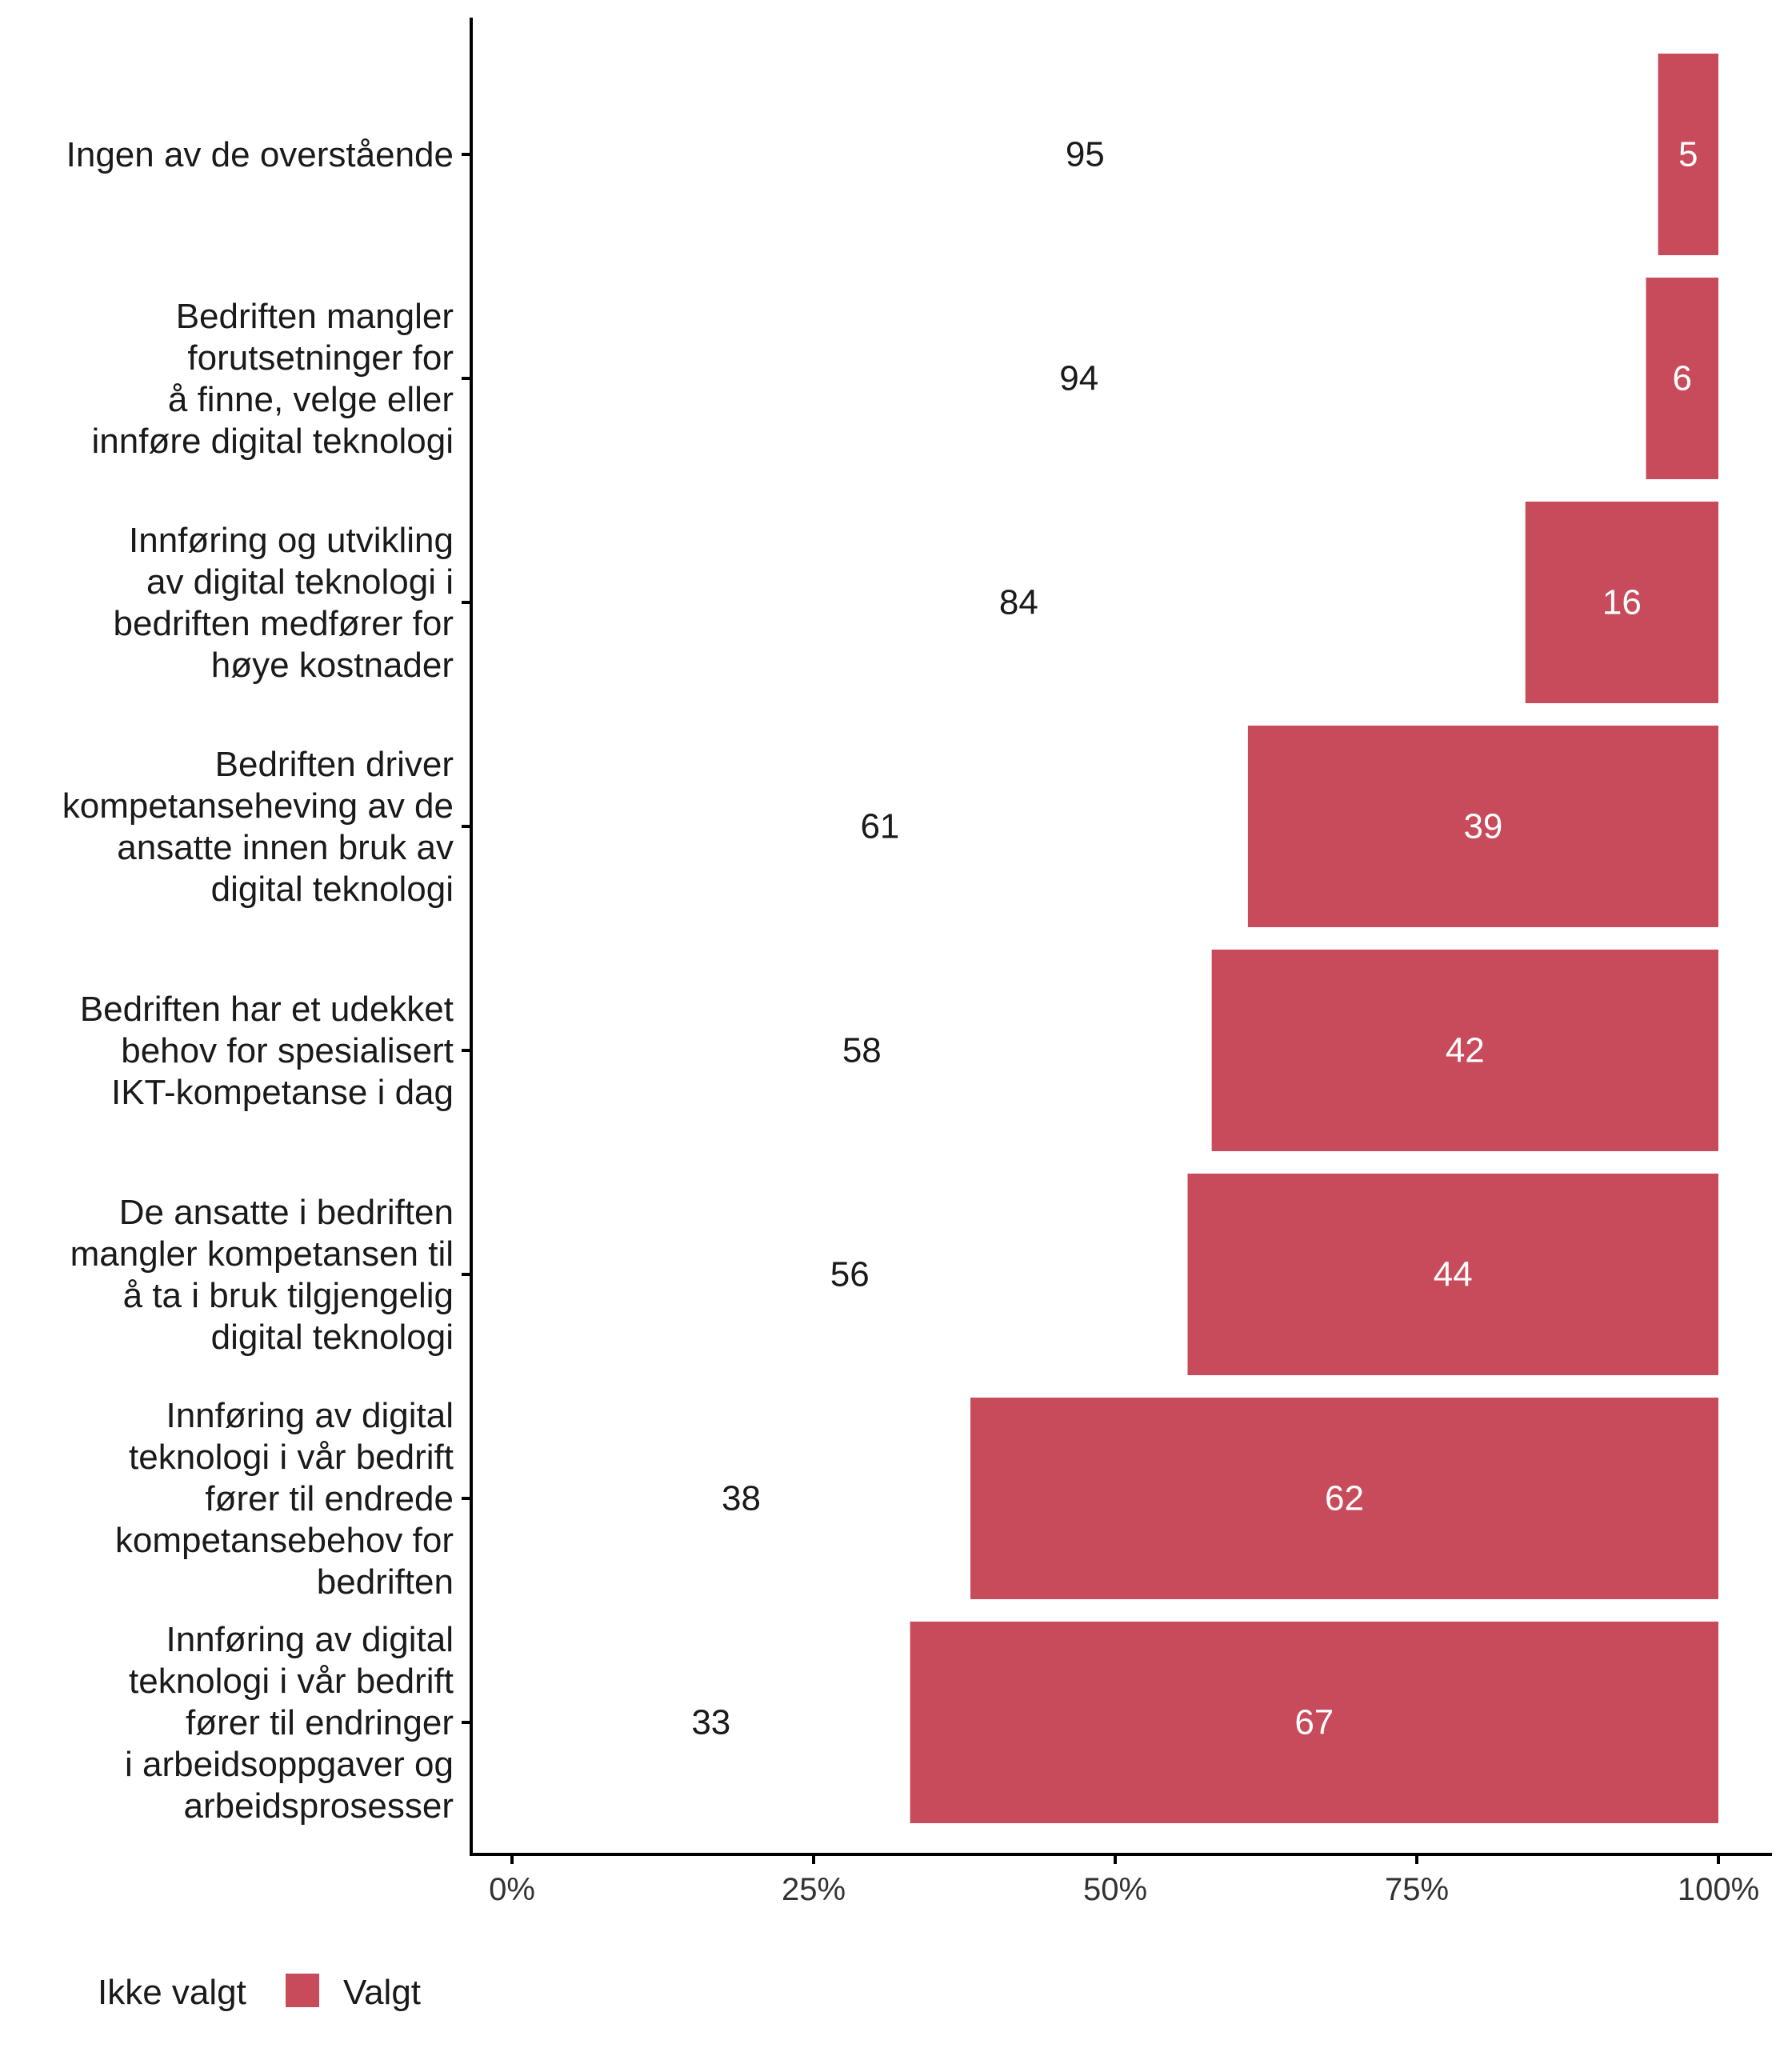  Describe the element at coordinates (382, 1992) in the screenshot. I see `legend-label-valgt: Valgt` at that location.